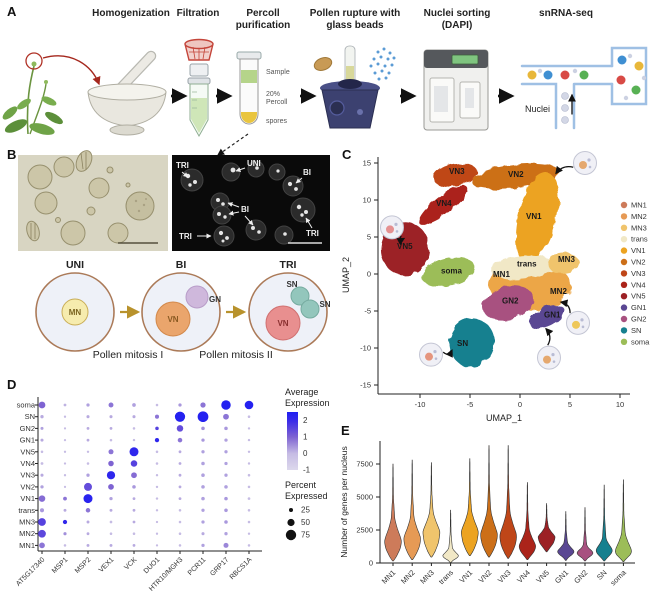 This screenshot has height=597, width=650. I want to click on legend-label-VN3: VN3, so click(638, 273).